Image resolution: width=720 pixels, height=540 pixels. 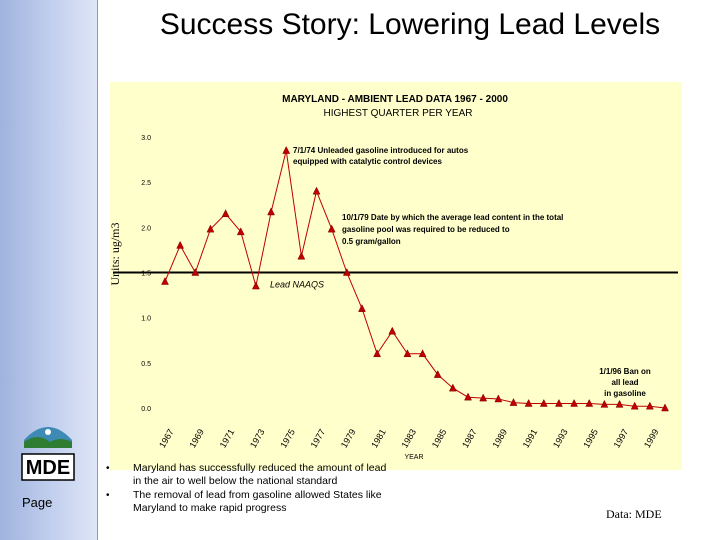 I want to click on mde-logo: MDE, so click(x=48, y=454).